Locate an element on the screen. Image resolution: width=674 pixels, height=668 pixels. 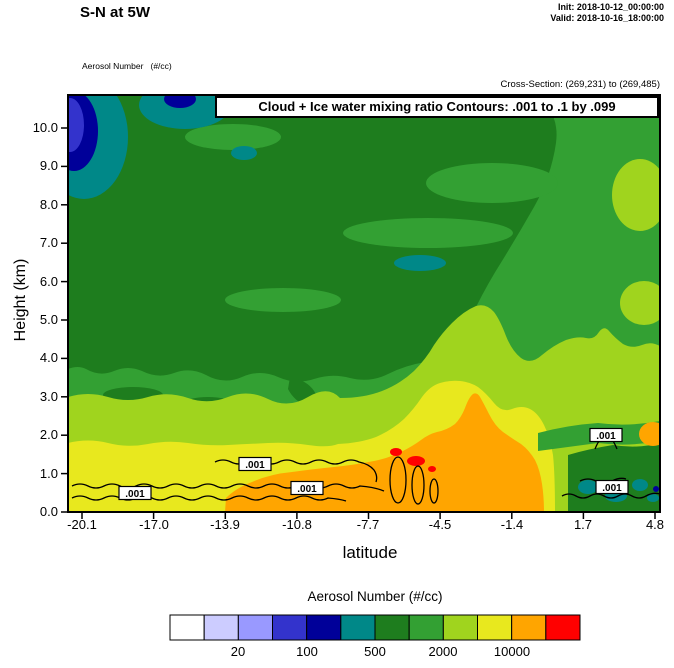
colorbar-title: Aerosol Number (#/cc) is located at coordinates (375, 596).